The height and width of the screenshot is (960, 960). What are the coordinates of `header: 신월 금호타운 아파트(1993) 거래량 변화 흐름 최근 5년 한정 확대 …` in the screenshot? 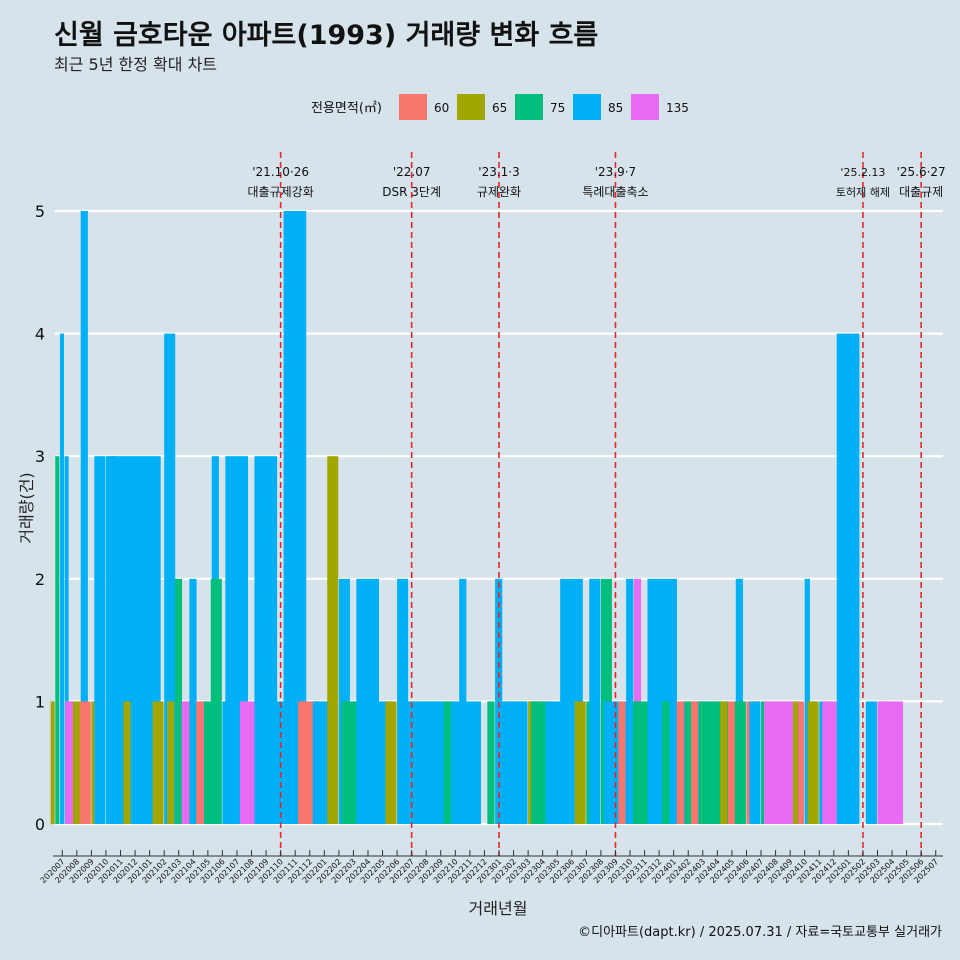 It's located at (326, 47).